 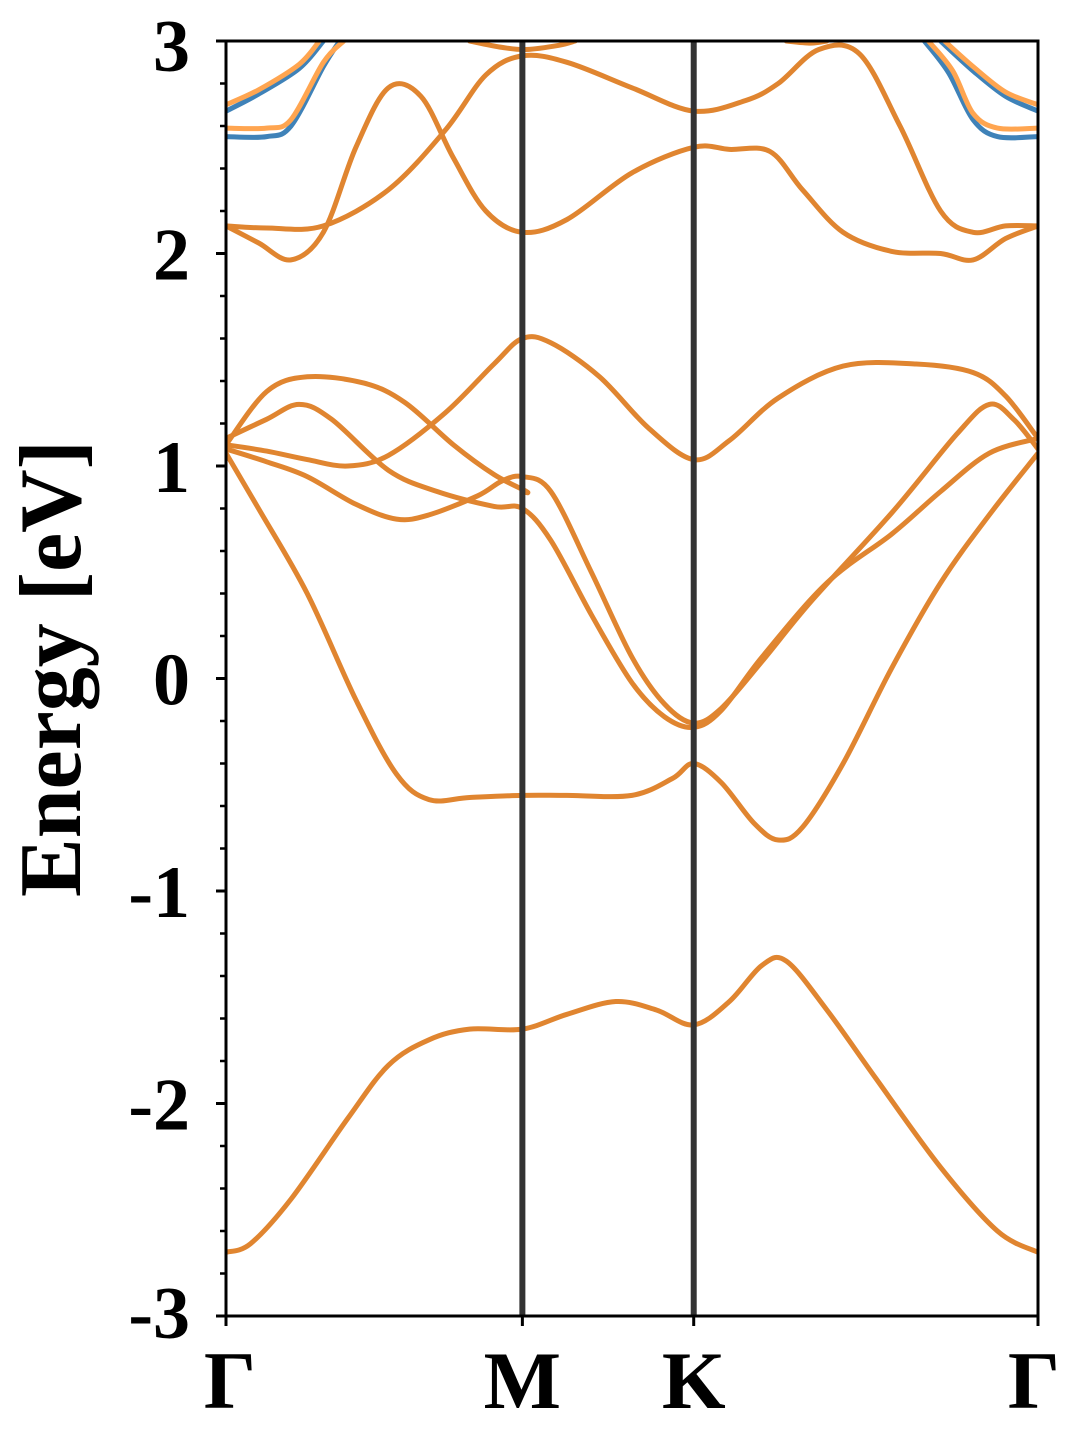 What do you see at coordinates (171, 47) in the screenshot?
I see `y-tick-label-0: 3` at bounding box center [171, 47].